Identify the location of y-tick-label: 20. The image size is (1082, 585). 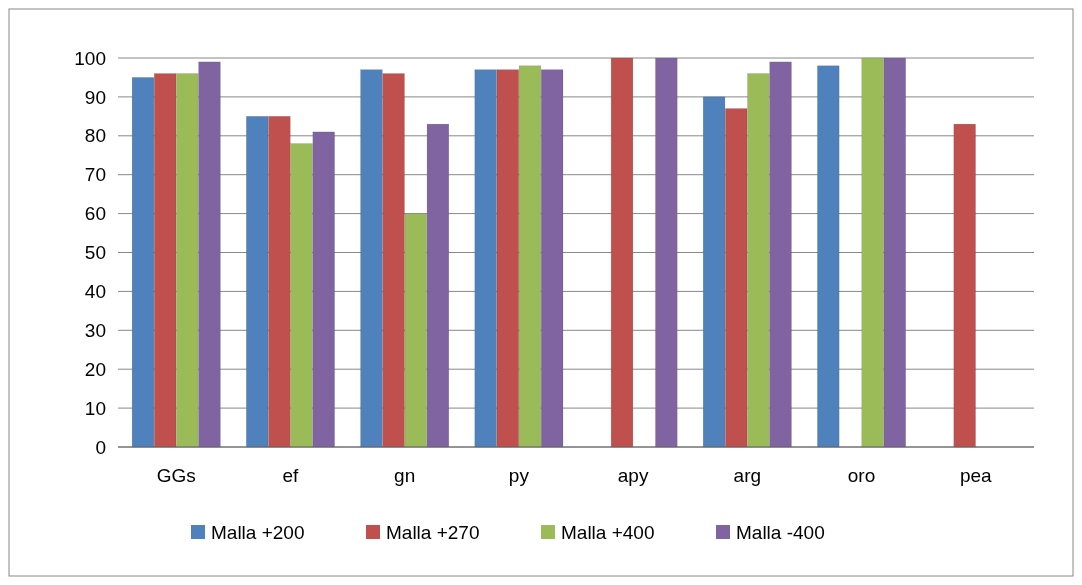
(95, 369).